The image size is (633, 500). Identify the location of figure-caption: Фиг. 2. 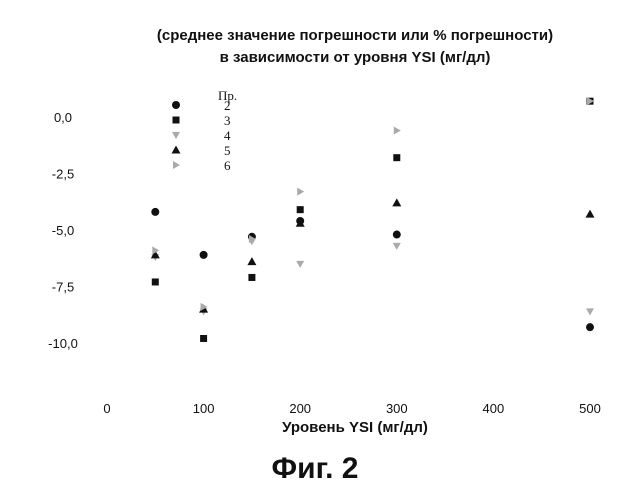
(315, 468).